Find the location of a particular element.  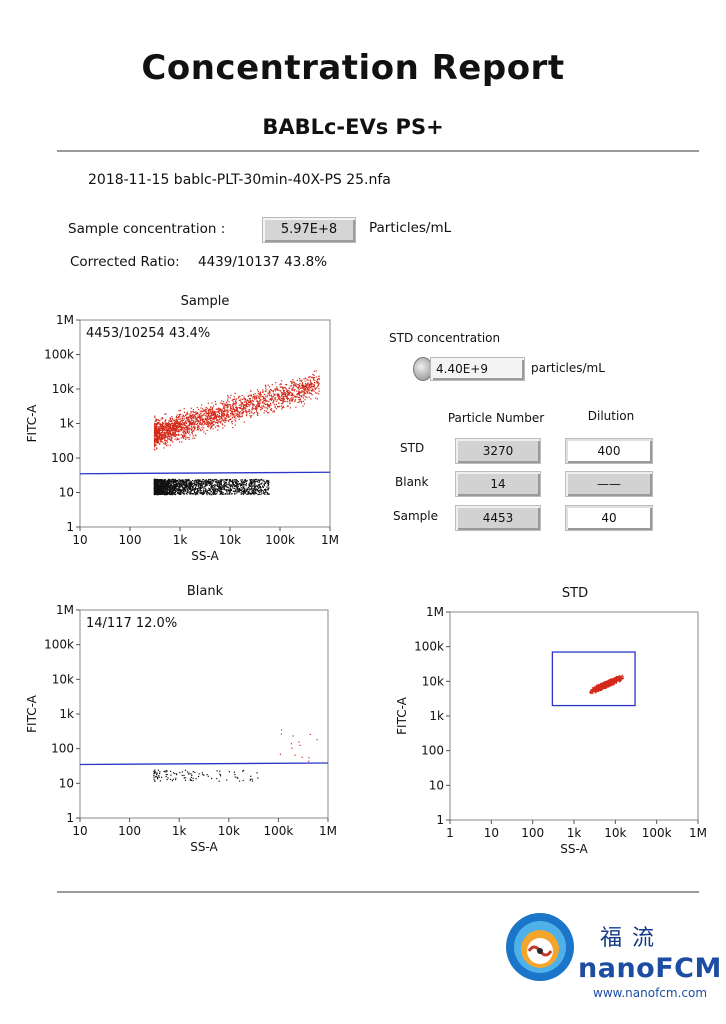

sample-concentration-unit: Particles/mL is located at coordinates (410, 228).